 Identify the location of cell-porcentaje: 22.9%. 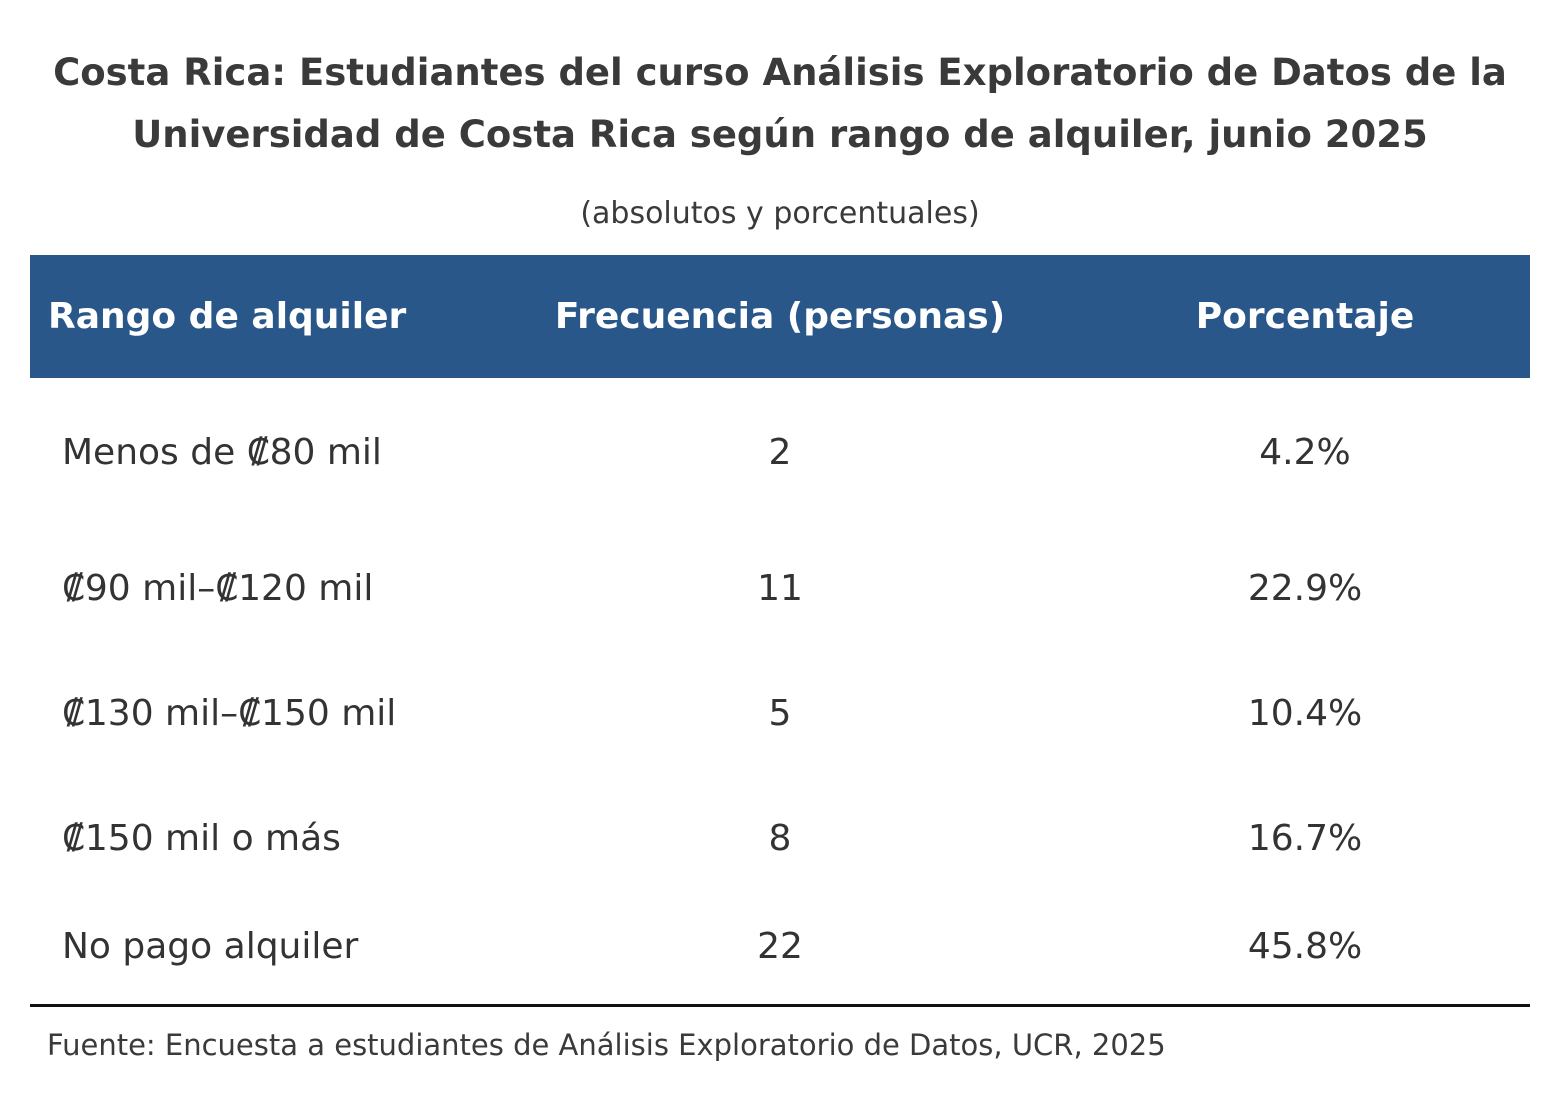
(1305, 588).